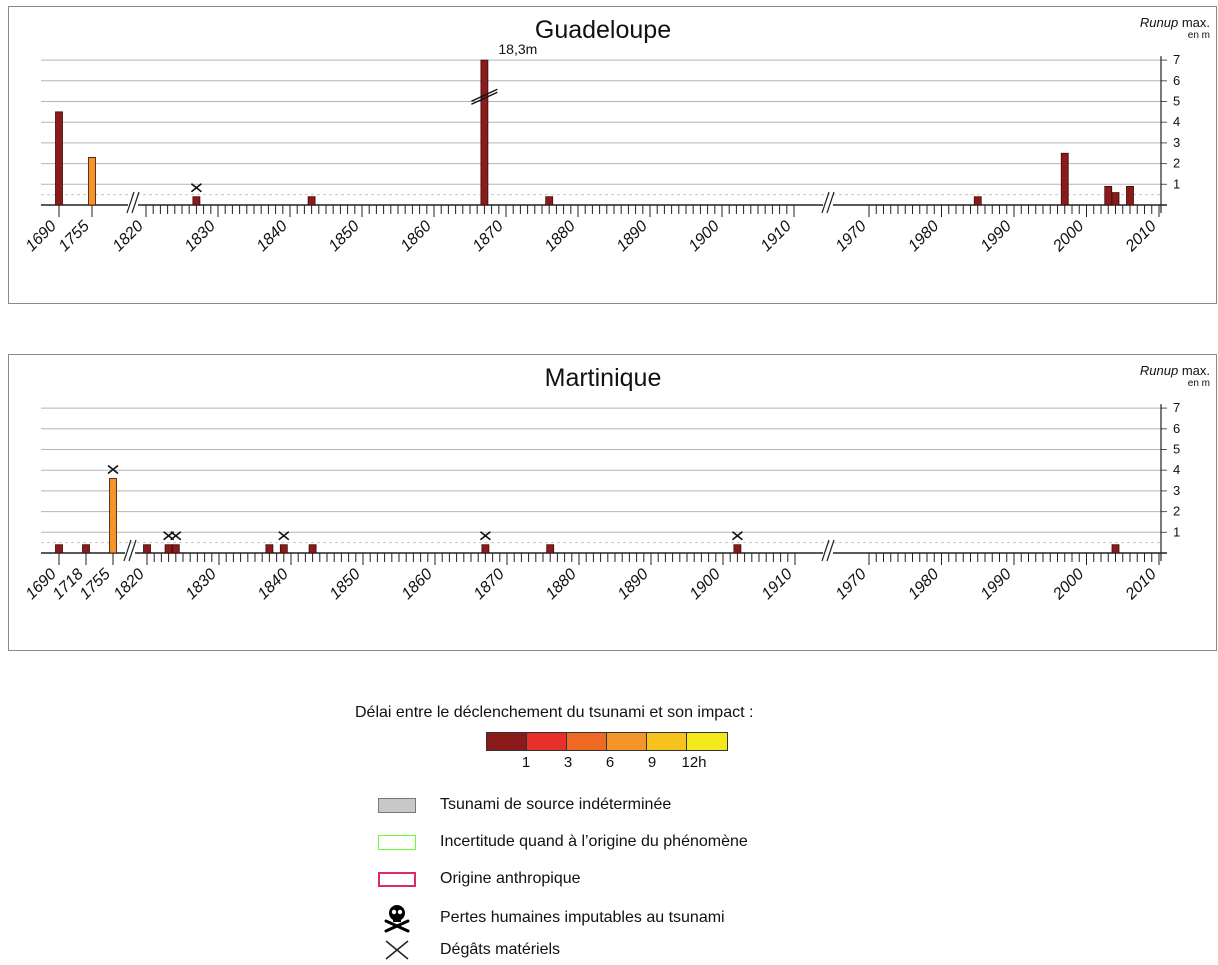 The height and width of the screenshot is (965, 1218). I want to click on grey-box-swatch, so click(397, 805).